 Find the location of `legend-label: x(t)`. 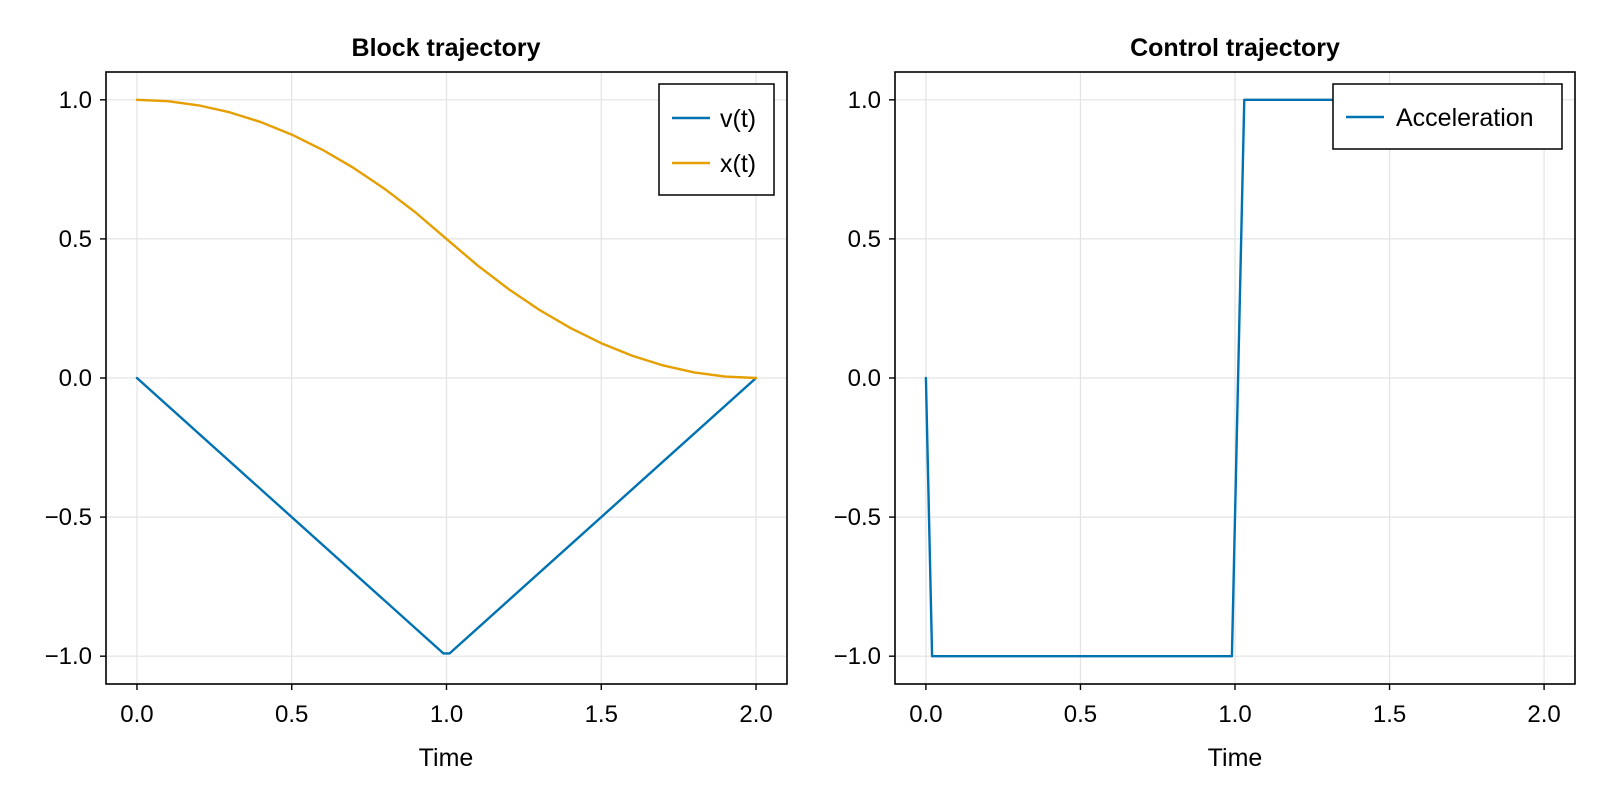

legend-label: x(t) is located at coordinates (738, 164).